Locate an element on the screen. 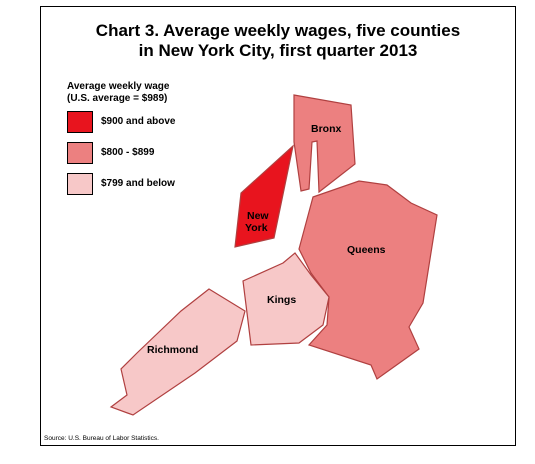  legend-label-mid: $800 - $899 is located at coordinates (128, 152).